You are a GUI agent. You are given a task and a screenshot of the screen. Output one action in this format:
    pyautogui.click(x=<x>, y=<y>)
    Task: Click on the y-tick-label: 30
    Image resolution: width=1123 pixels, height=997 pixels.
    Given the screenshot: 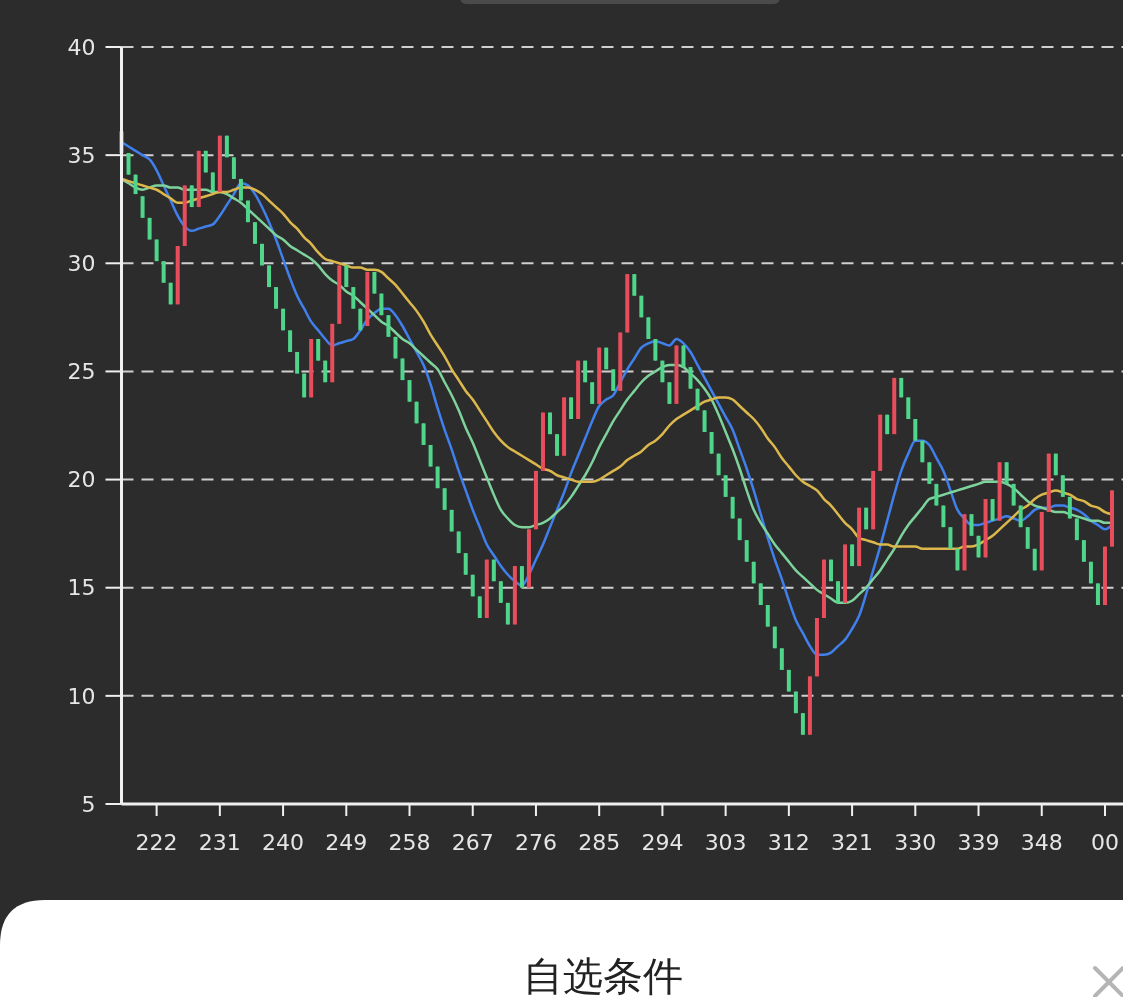 What is the action you would take?
    pyautogui.click(x=81, y=263)
    